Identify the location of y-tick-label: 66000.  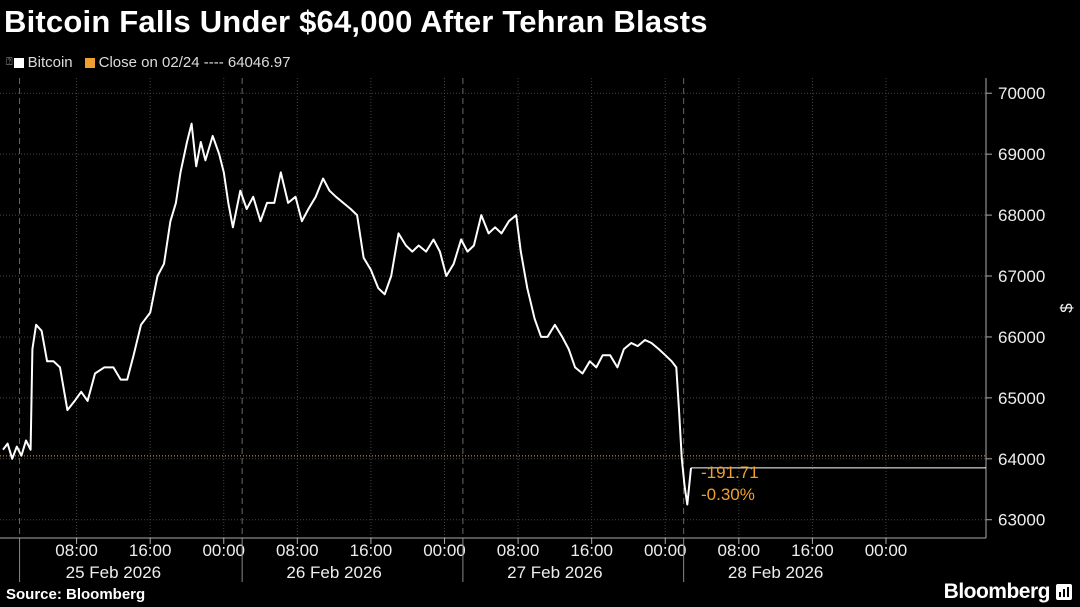
(1021, 337).